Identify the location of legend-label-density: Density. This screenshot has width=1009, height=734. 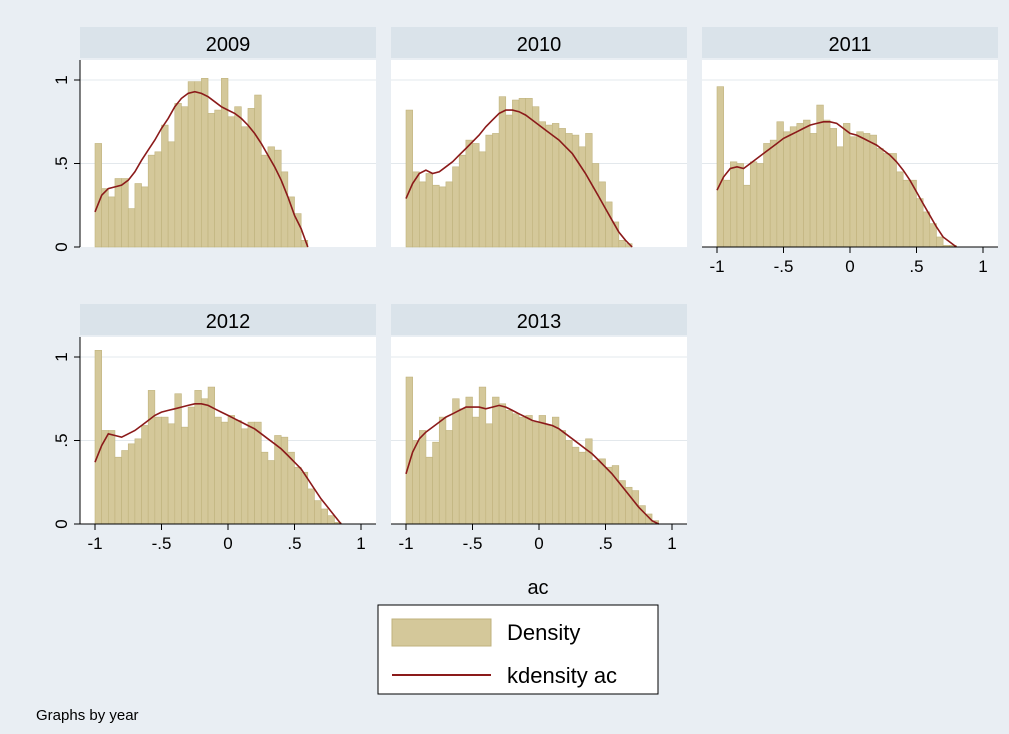
(543, 632).